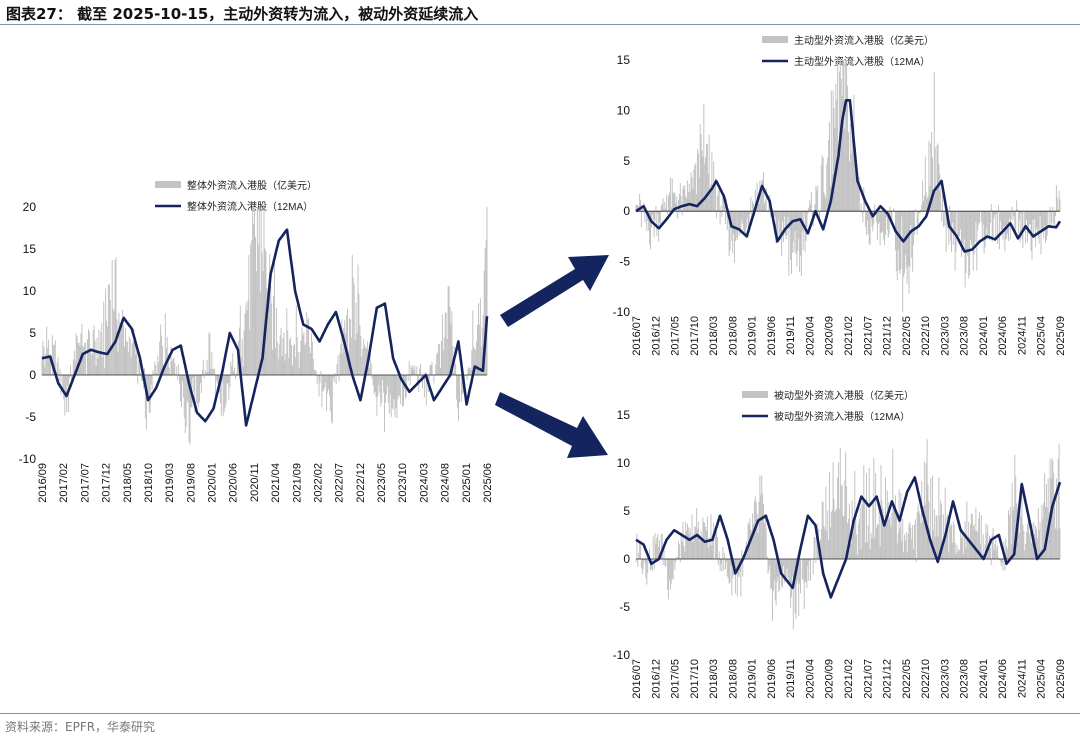 The width and height of the screenshot is (1080, 740). What do you see at coordinates (318, 483) in the screenshot?
I see `x-tick-label: 2022/02` at bounding box center [318, 483].